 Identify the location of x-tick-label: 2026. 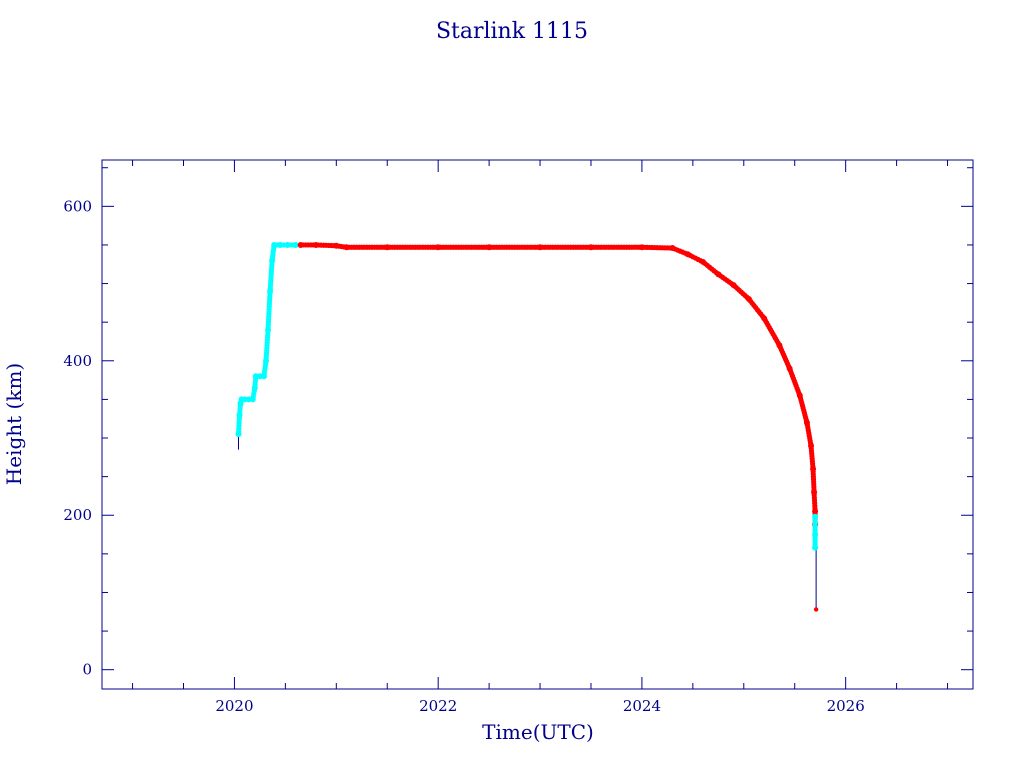
(846, 706).